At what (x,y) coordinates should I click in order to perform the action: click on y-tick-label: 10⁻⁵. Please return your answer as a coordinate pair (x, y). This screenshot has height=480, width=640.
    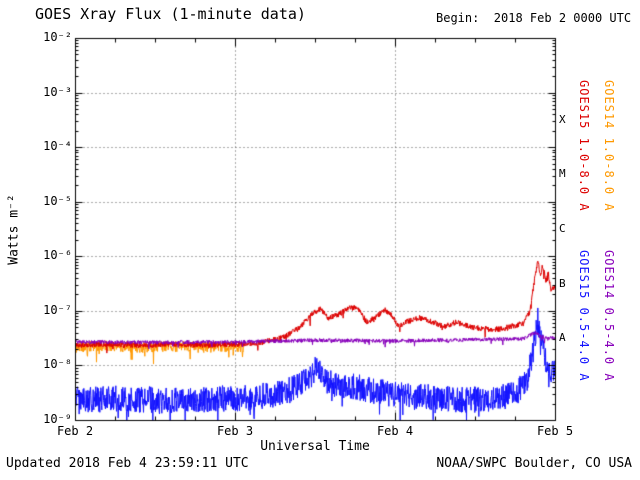
    Looking at the image, I should click on (57, 200).